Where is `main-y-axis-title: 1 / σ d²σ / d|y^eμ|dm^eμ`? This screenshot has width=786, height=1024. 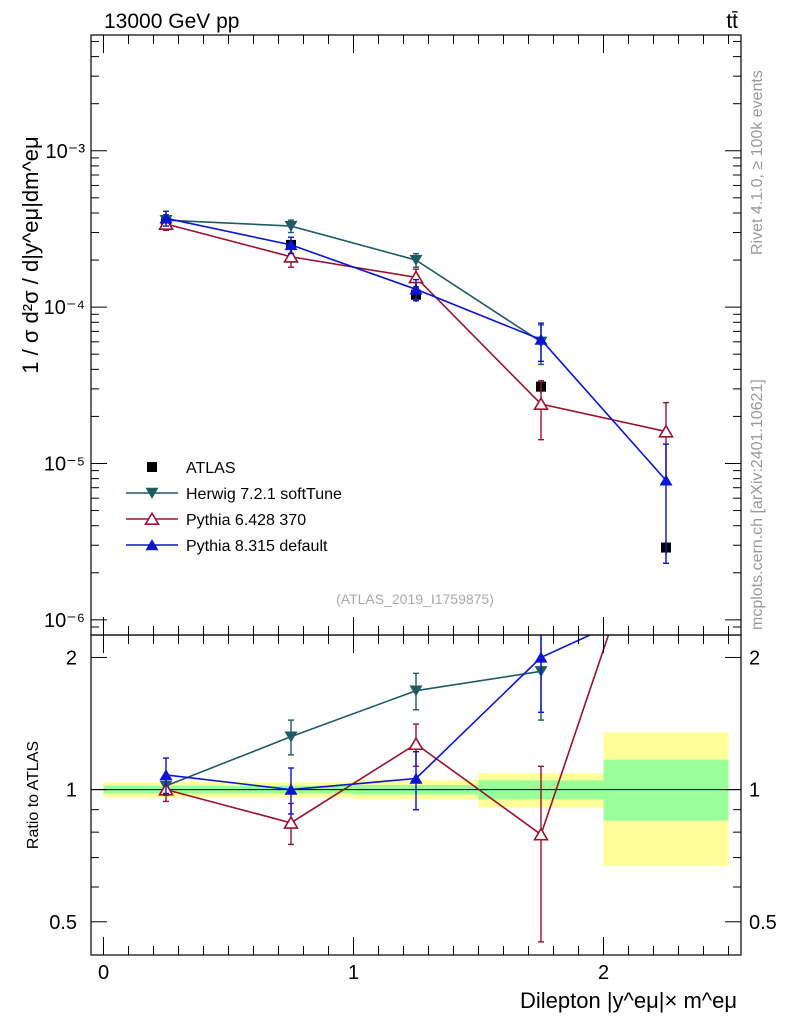
main-y-axis-title: 1 / σ d²σ / d|y^eμ|dm^eμ is located at coordinates (30, 254).